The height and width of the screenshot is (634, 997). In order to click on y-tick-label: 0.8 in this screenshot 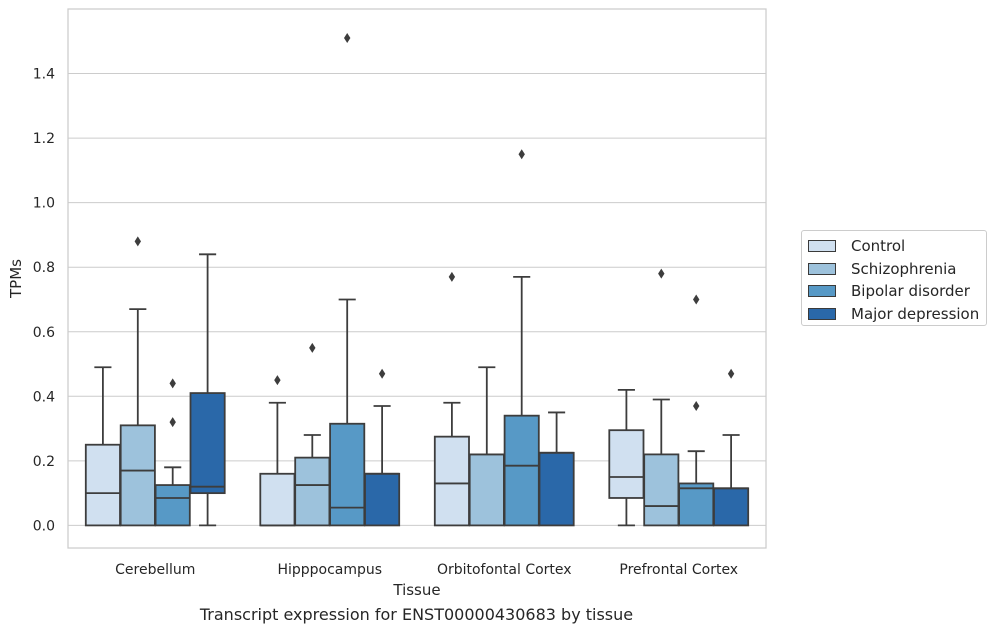, I will do `click(44, 268)`.